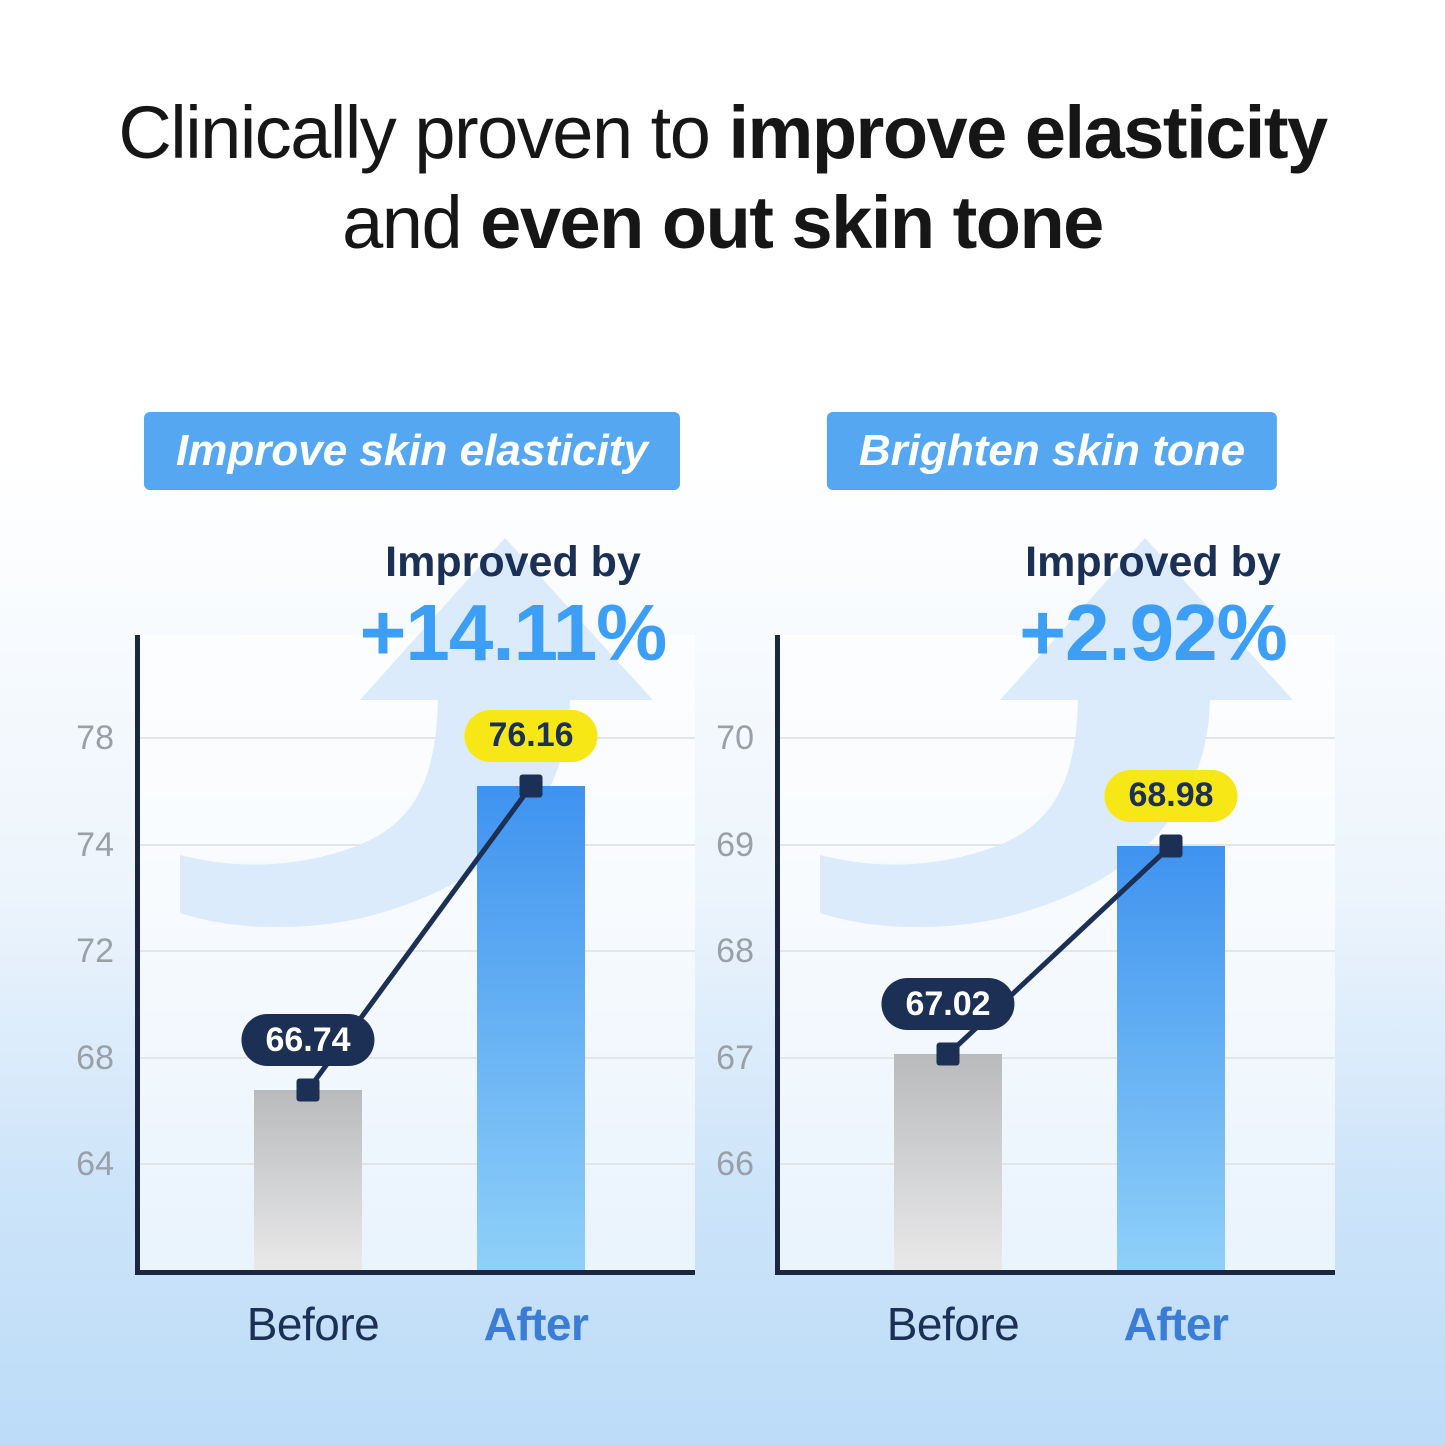  What do you see at coordinates (95, 844) in the screenshot?
I see `y-axis-tick-label: 74` at bounding box center [95, 844].